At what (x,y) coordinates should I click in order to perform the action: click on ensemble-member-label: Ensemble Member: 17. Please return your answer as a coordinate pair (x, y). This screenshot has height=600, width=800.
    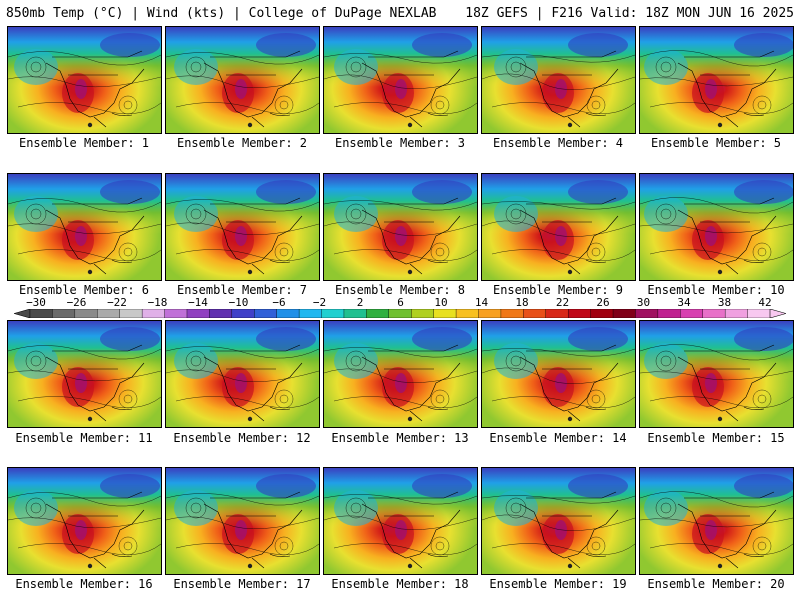
    Looking at the image, I should click on (242, 584).